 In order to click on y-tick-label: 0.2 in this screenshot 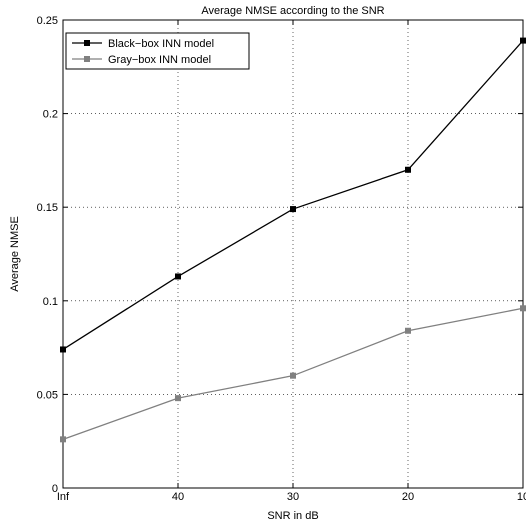, I will do `click(50, 115)`.